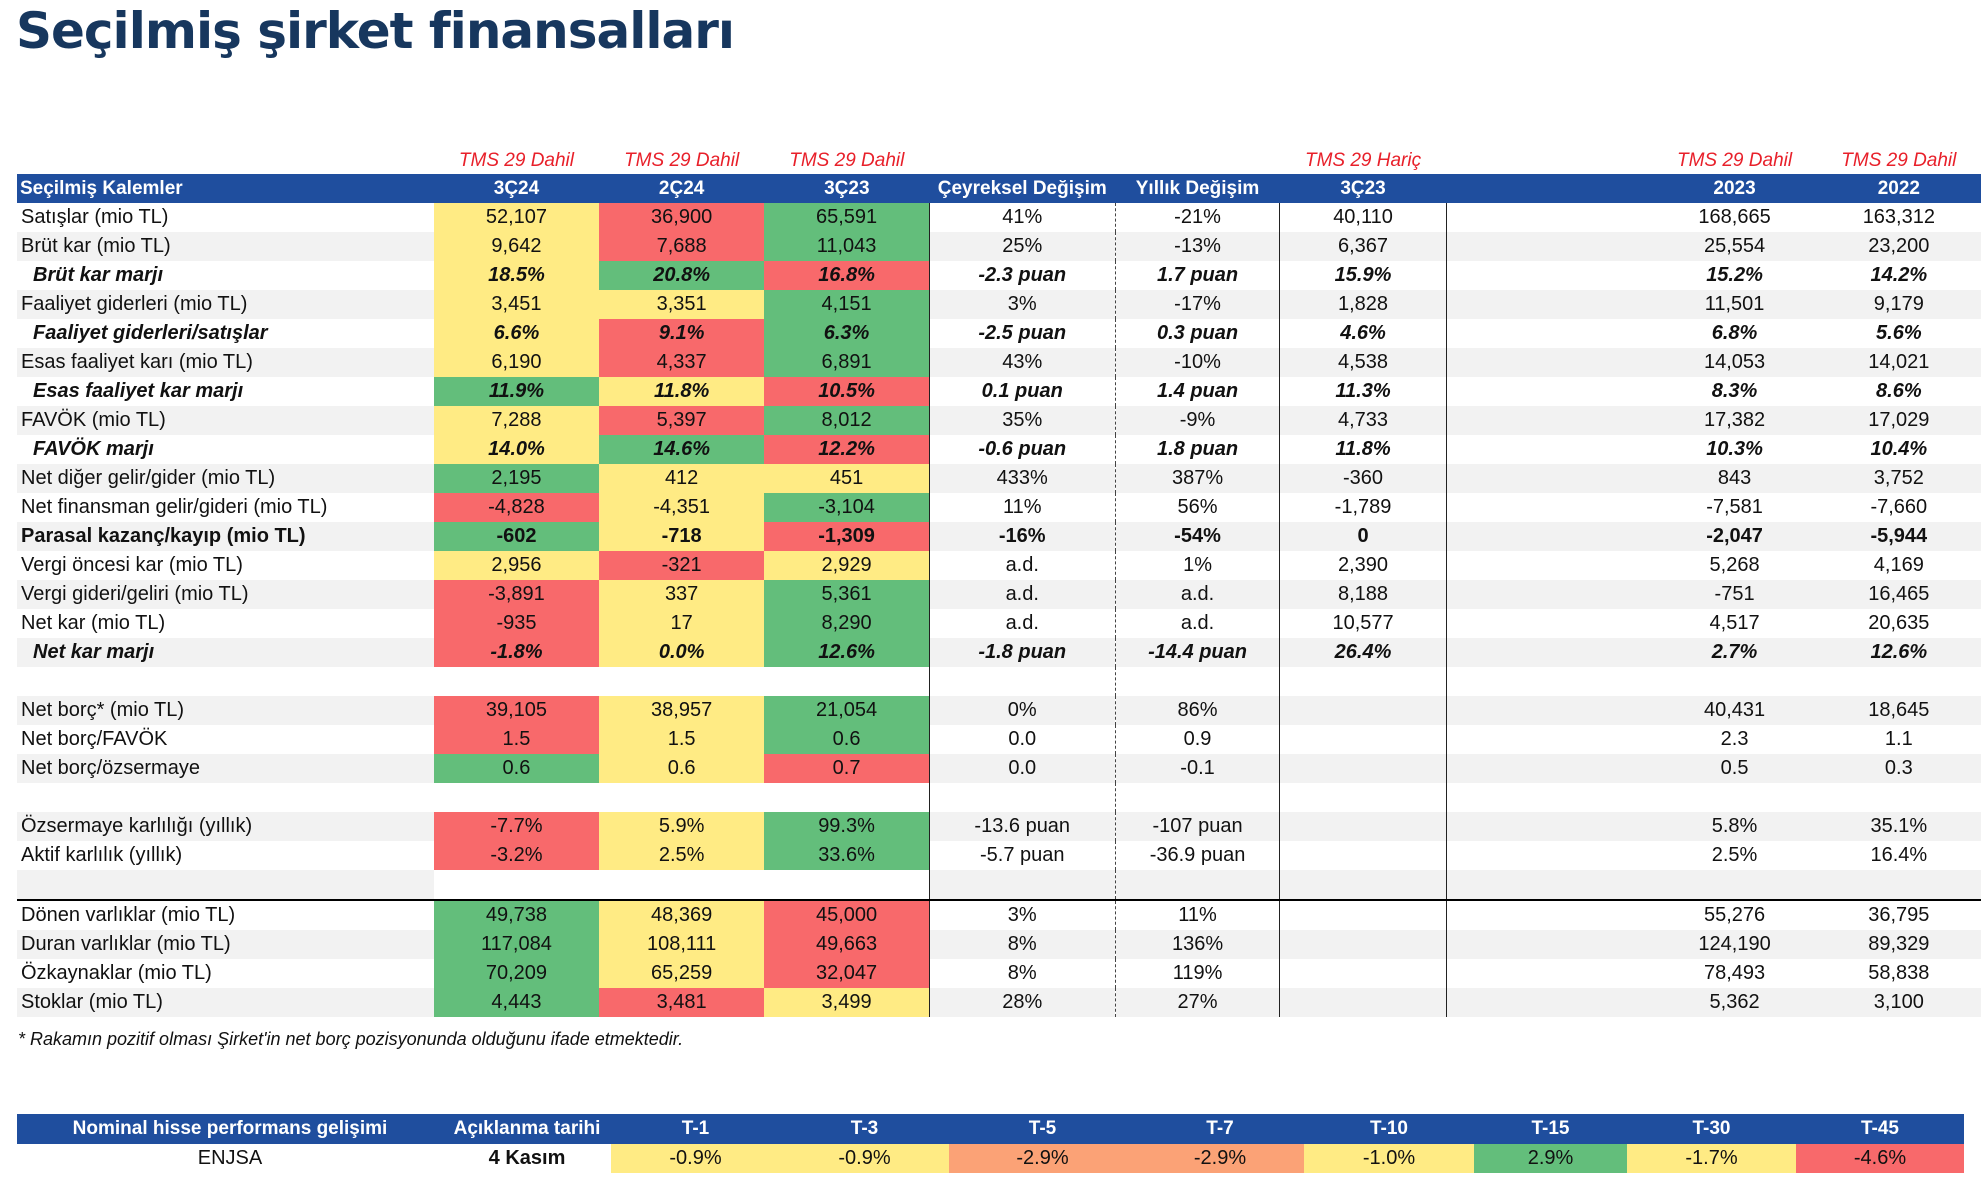 The width and height of the screenshot is (1981, 1187). Describe the element at coordinates (516, 246) in the screenshot. I see `table-cell: 9,642` at that location.